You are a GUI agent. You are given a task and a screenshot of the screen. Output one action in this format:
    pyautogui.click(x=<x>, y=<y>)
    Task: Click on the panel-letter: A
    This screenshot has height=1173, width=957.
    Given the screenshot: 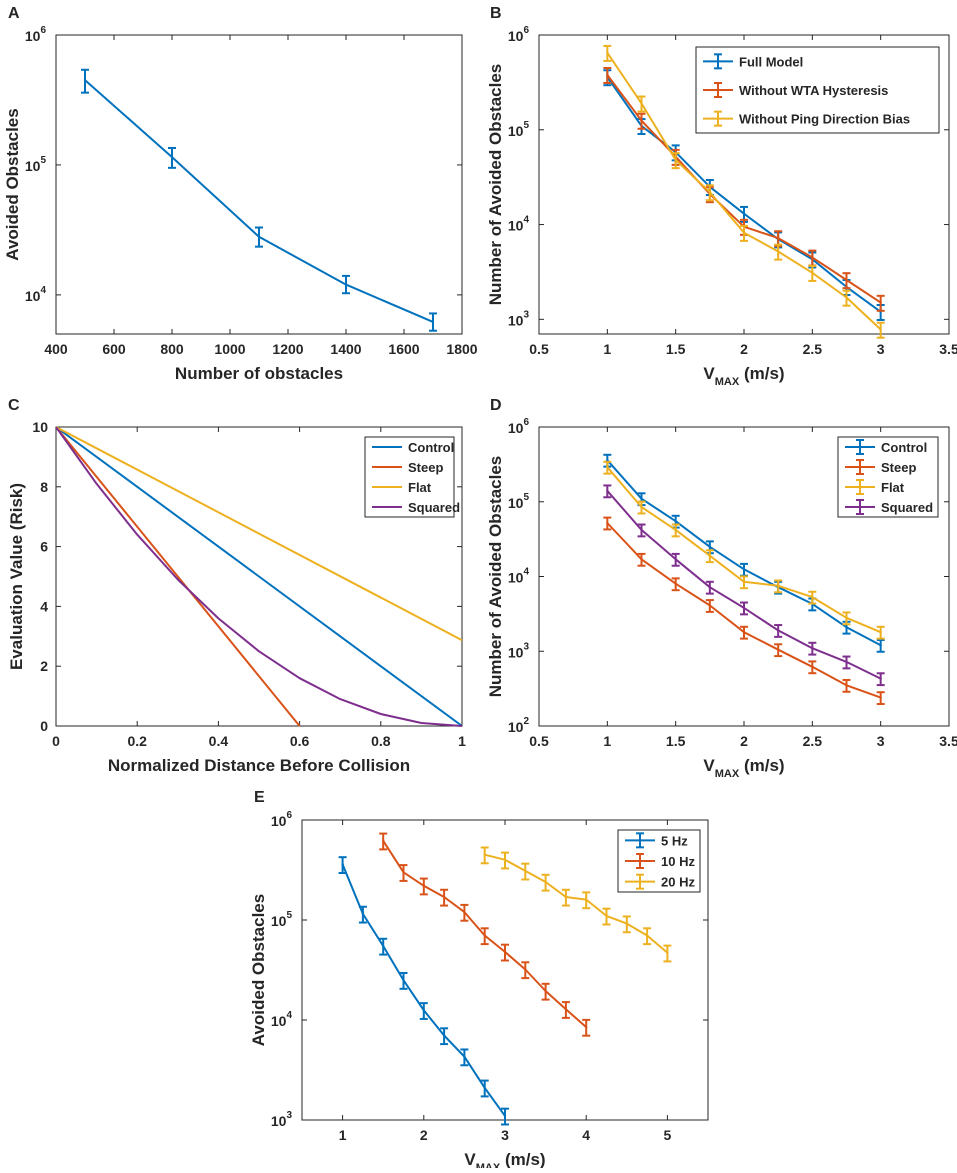 What is the action you would take?
    pyautogui.click(x=14, y=13)
    